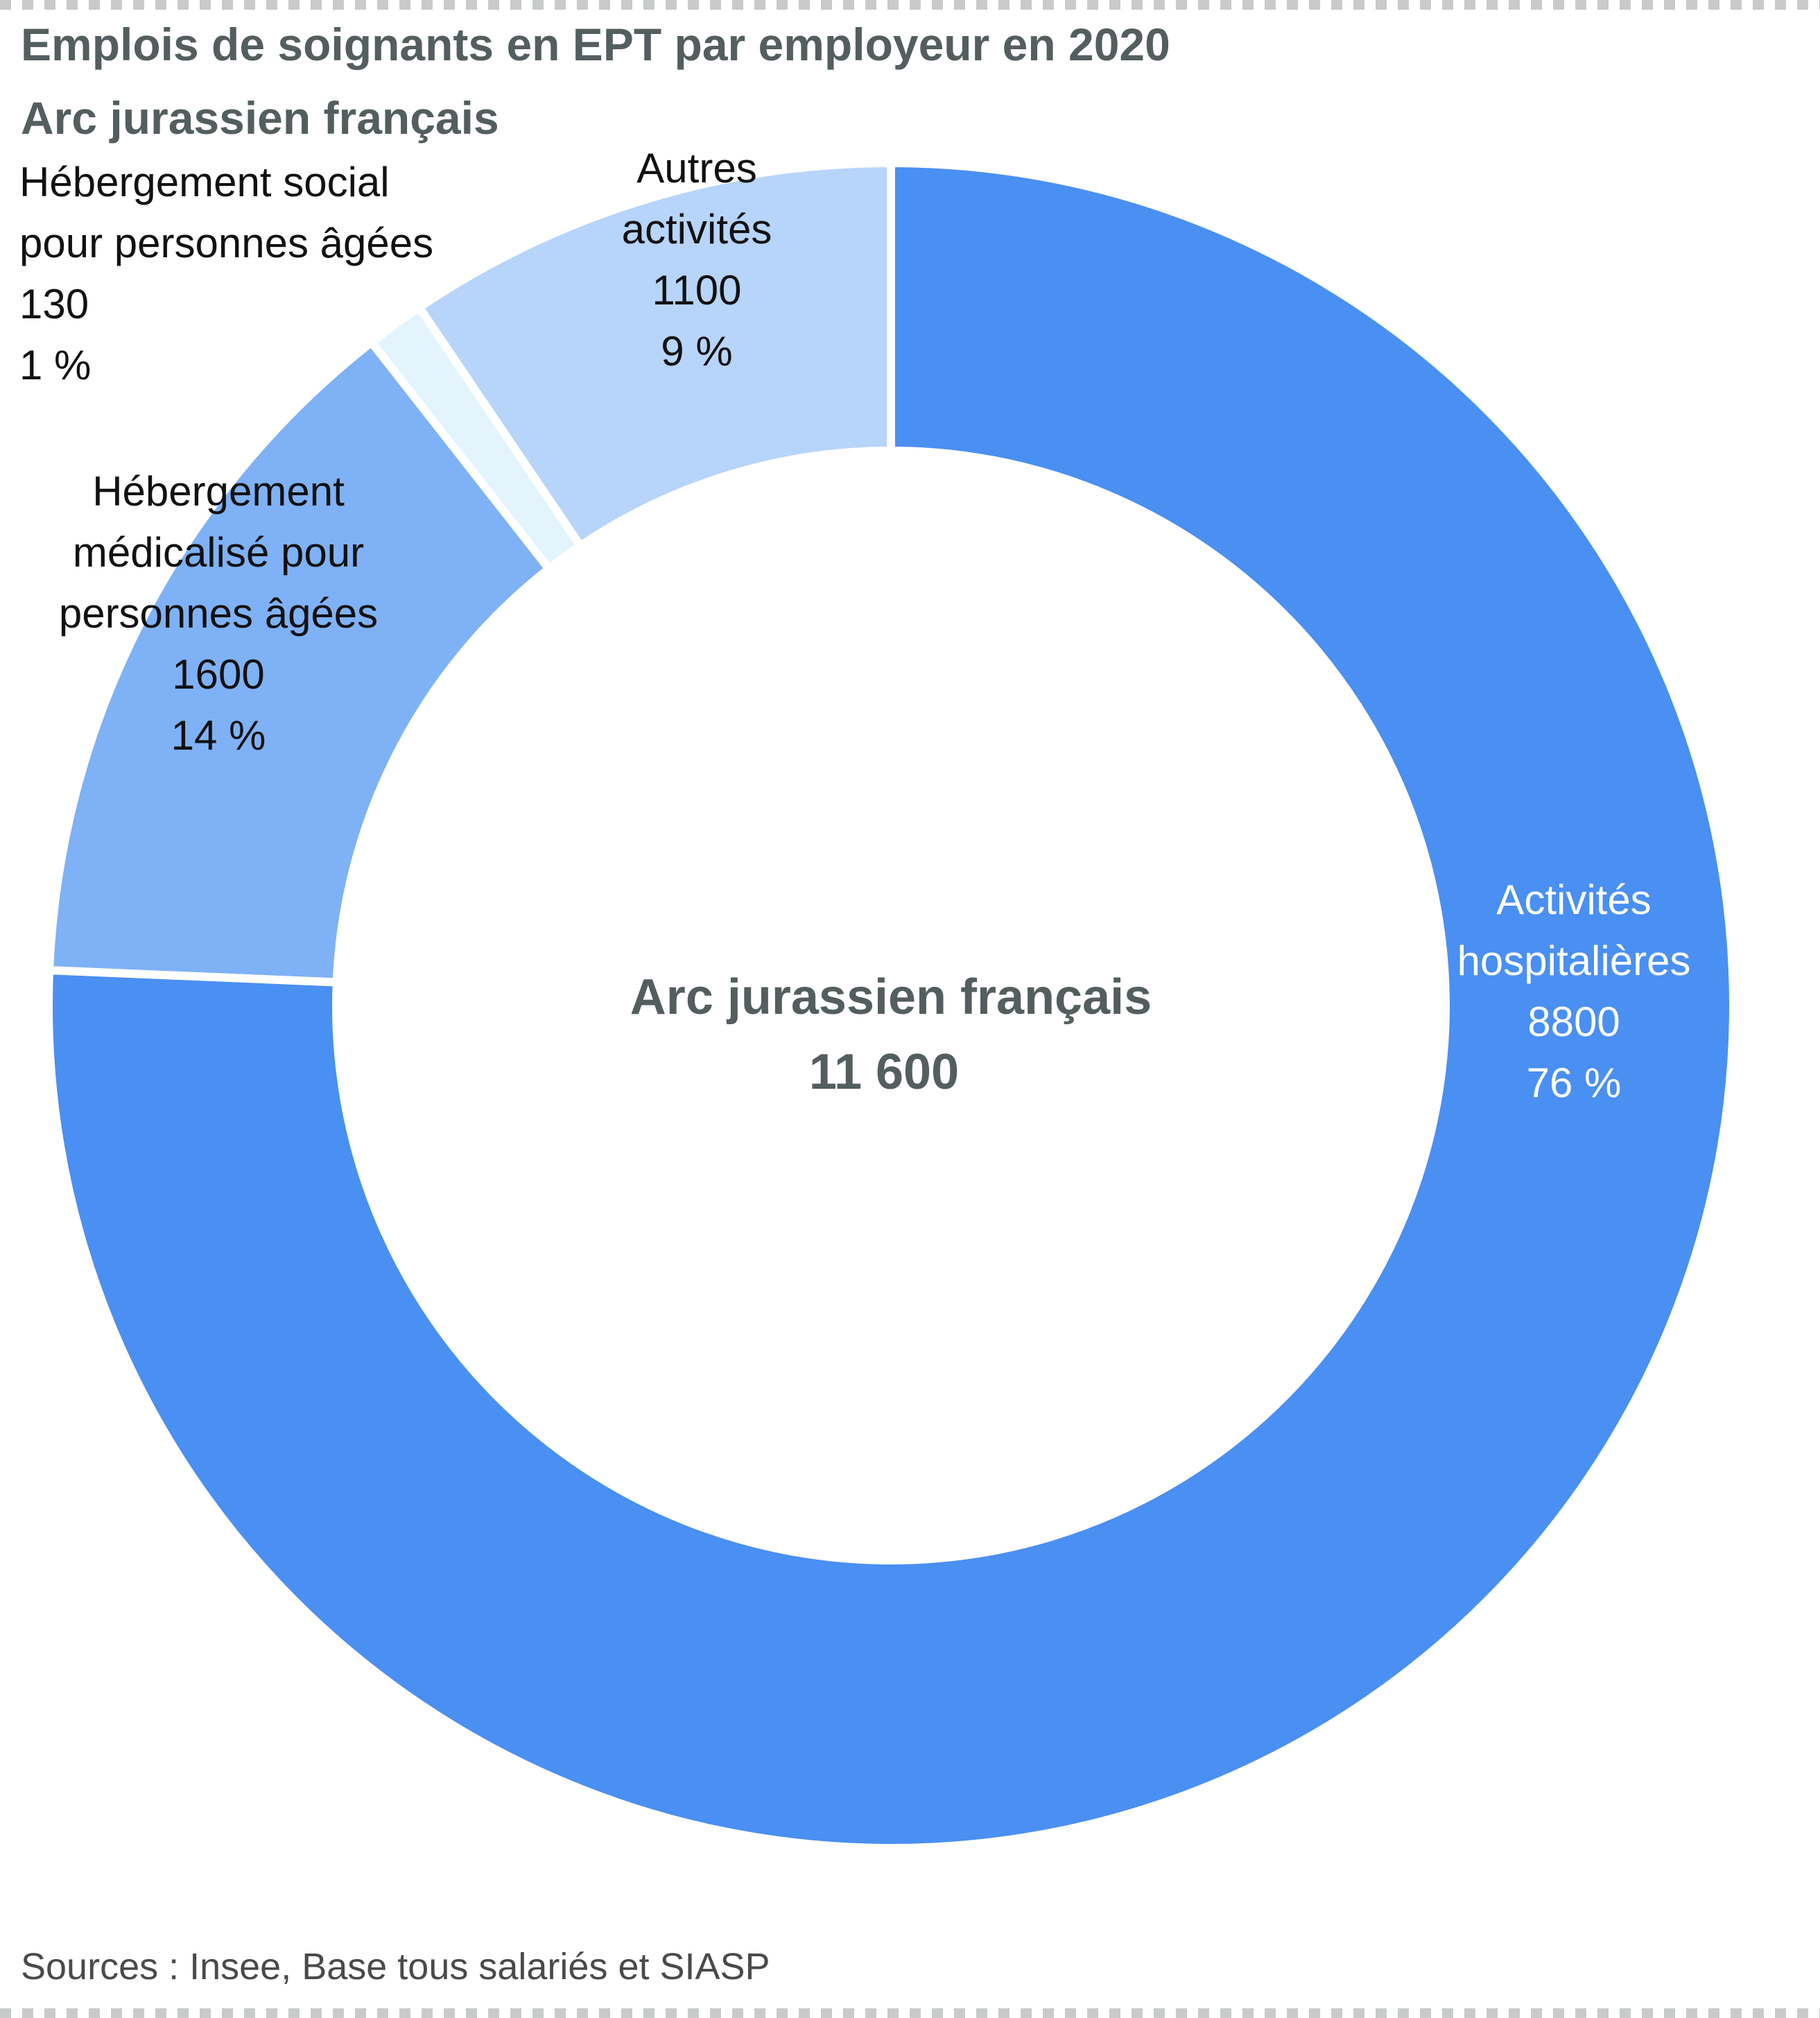 Image resolution: width=1820 pixels, height=2018 pixels. I want to click on label-activites-hospitalieres: Activités hospitalières 8800 76 %, so click(1574, 991).